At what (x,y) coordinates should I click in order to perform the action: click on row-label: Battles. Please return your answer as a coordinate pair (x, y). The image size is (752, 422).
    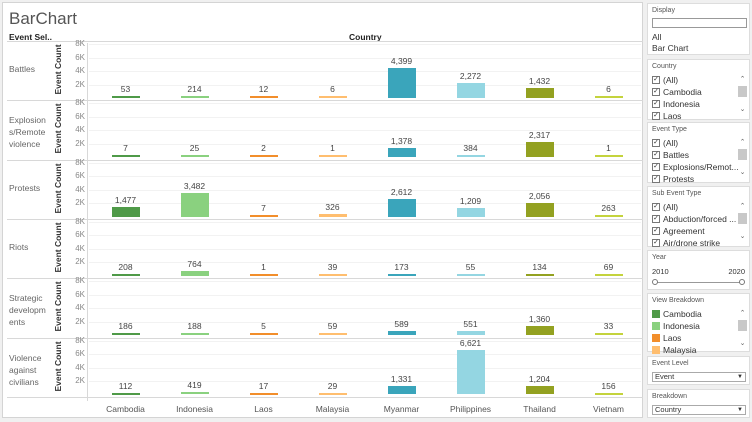
    Looking at the image, I should click on (22, 69).